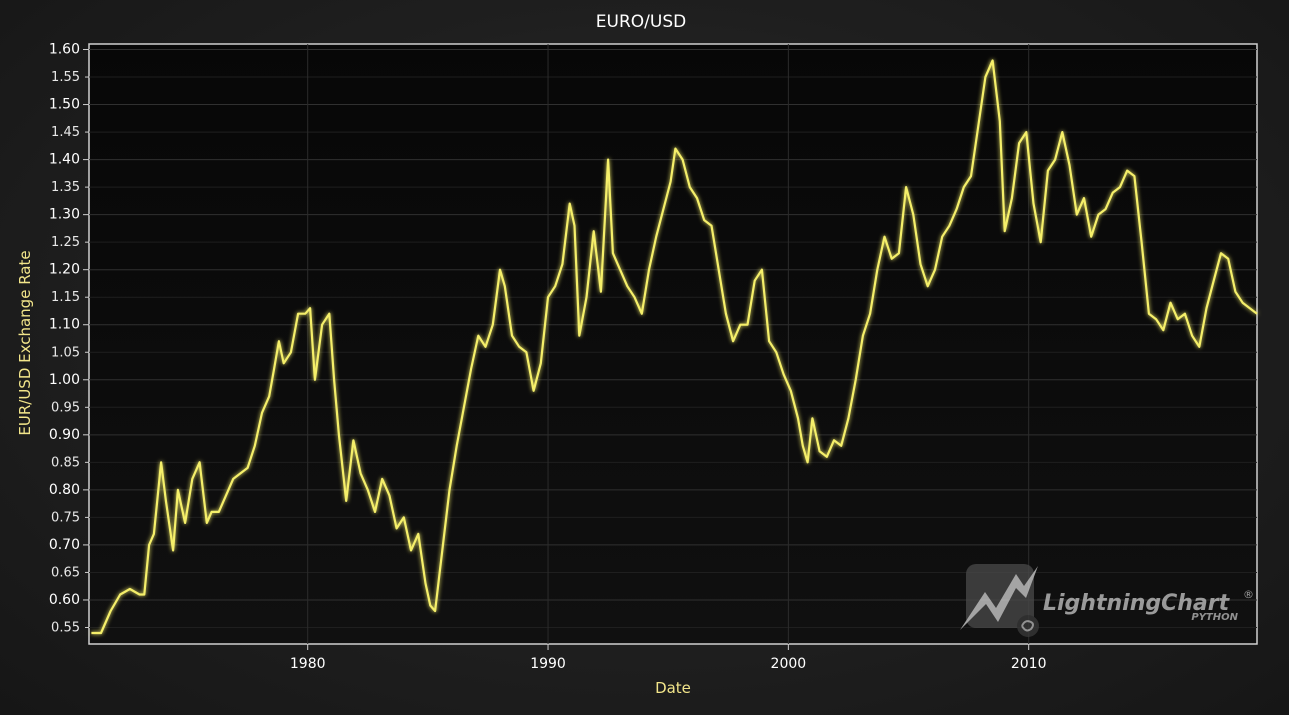 The height and width of the screenshot is (715, 1289). What do you see at coordinates (65, 297) in the screenshot?
I see `y-tick-label: 1.15` at bounding box center [65, 297].